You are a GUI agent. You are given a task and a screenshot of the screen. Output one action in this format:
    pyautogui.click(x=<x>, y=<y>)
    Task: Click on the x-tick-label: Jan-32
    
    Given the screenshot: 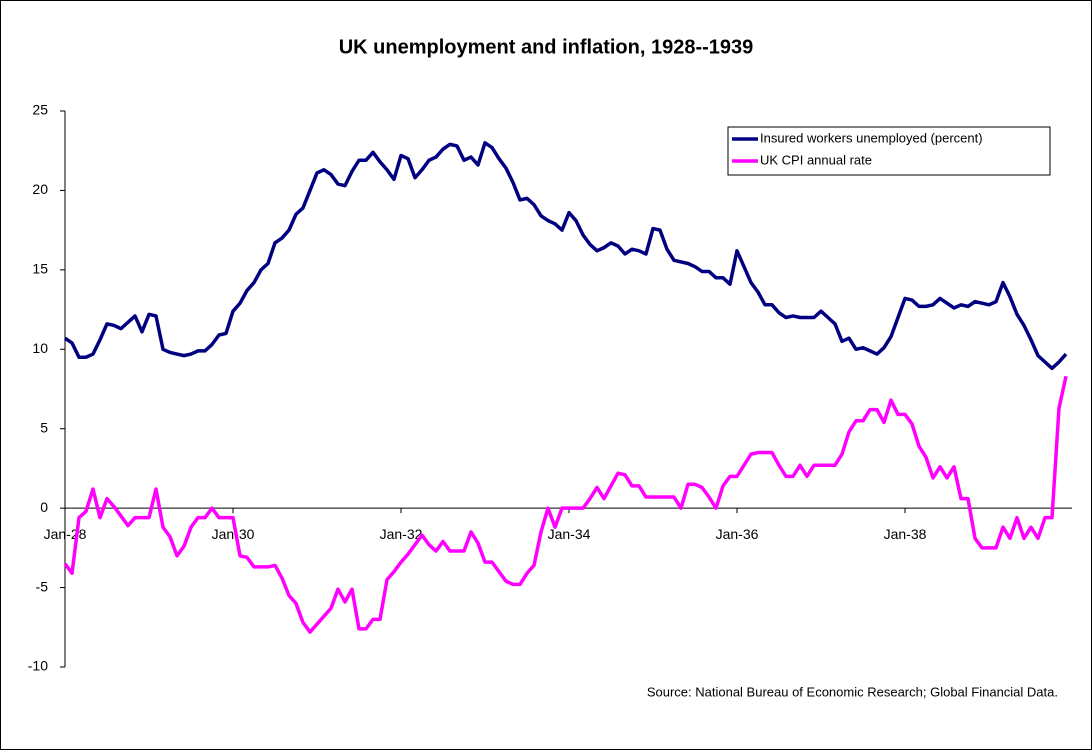 What is the action you would take?
    pyautogui.click(x=401, y=534)
    